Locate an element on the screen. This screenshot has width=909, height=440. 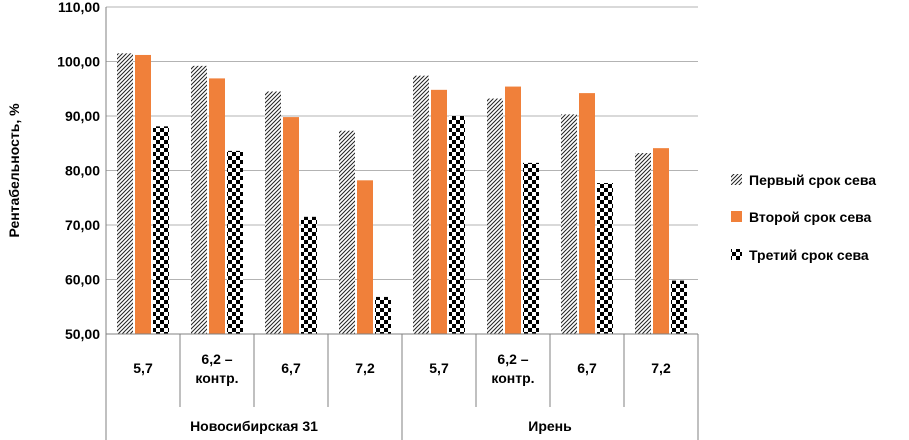
y-tick-label: 110,00 is located at coordinates (79, 7).